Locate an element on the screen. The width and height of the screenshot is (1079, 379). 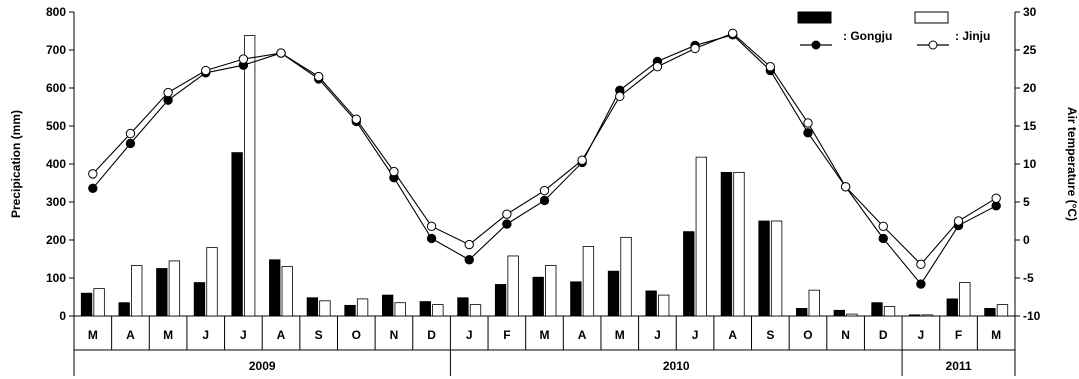
right-tick-label: 15 is located at coordinates (1030, 126).